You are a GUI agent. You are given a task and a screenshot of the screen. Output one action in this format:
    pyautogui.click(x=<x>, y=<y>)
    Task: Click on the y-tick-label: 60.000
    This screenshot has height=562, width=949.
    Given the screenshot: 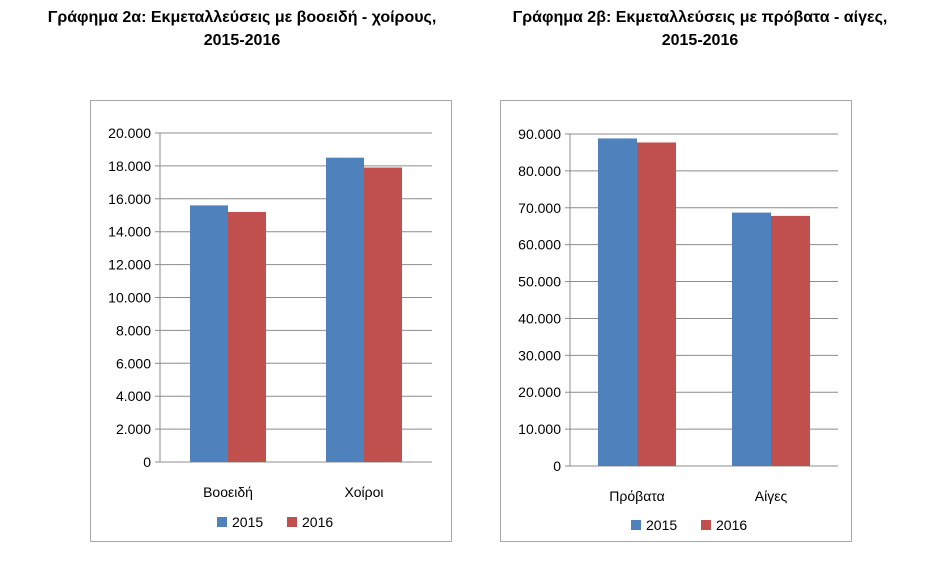 What is the action you would take?
    pyautogui.click(x=539, y=245)
    